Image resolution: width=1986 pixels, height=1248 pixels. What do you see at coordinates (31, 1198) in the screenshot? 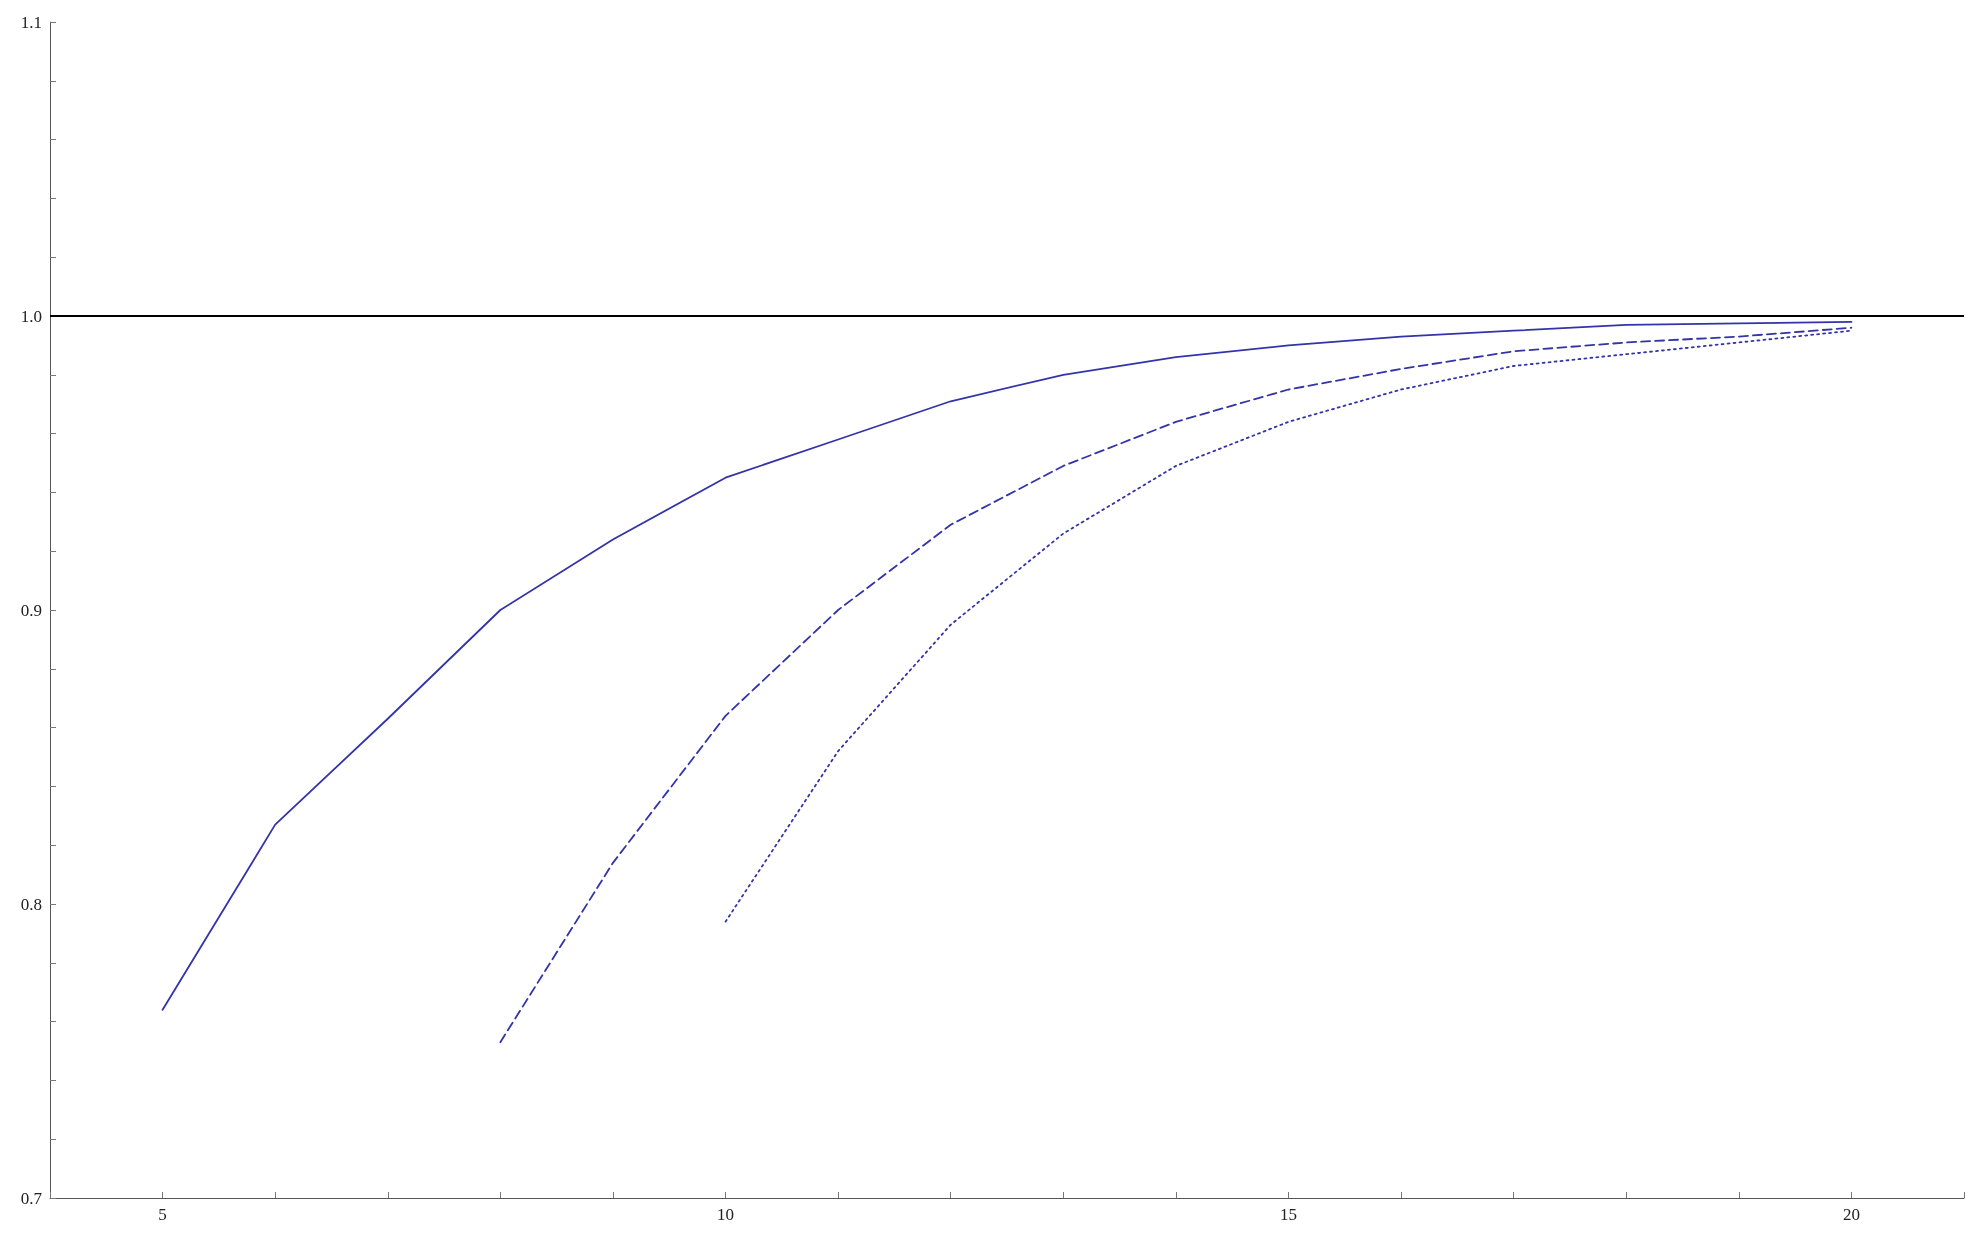
I see `y-tick-label: 0.7` at bounding box center [31, 1198].